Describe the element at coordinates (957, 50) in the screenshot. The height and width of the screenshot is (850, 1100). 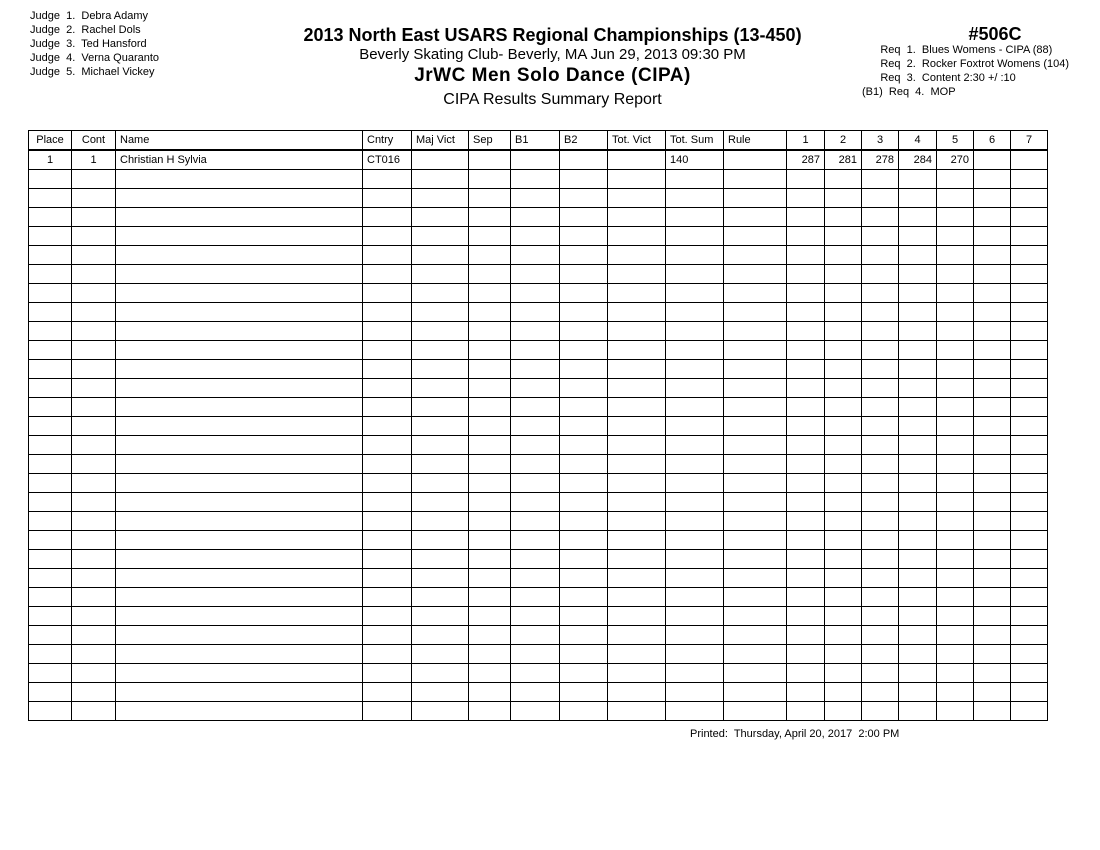
I see `requirement-line: Req 1. Blues Womens - CIPA (88)` at that location.